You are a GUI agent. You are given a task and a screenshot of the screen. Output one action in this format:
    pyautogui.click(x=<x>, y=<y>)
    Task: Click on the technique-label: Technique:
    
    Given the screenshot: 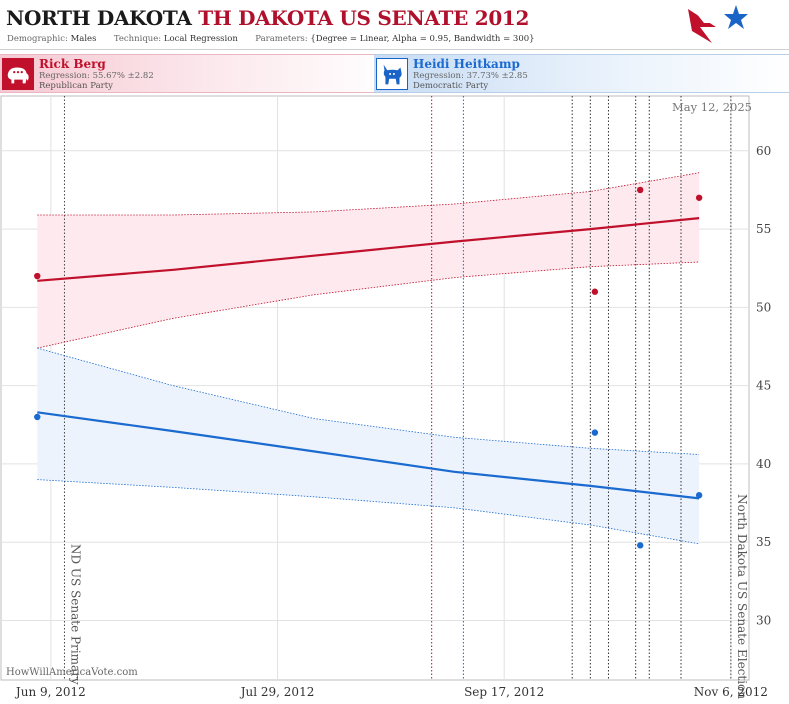 What is the action you would take?
    pyautogui.click(x=137, y=39)
    